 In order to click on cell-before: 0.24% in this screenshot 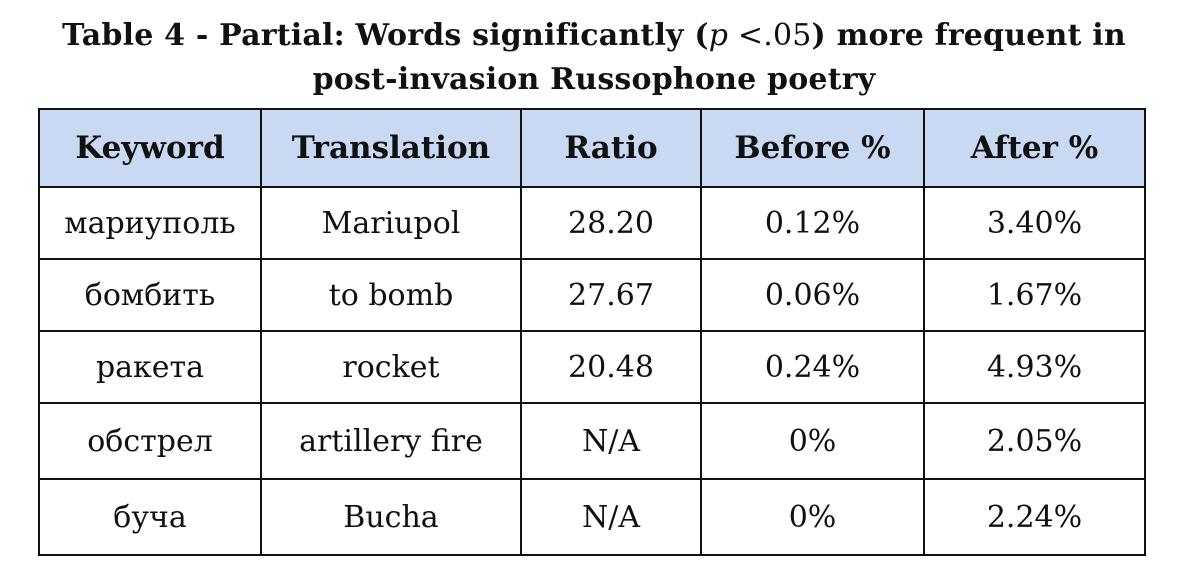, I will do `click(812, 367)`.